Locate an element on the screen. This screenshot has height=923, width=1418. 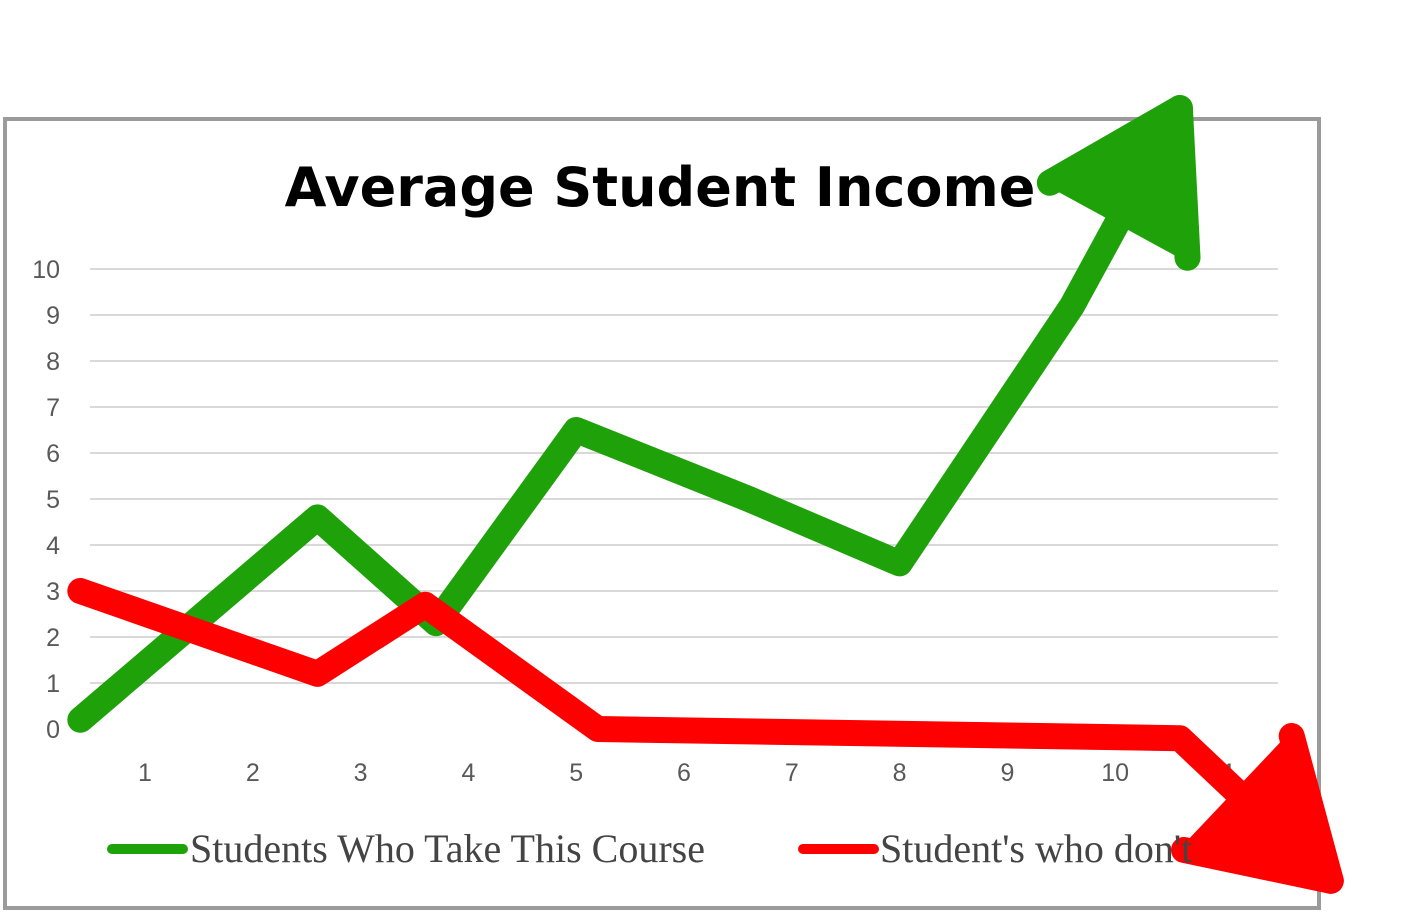
arrow-up-head is located at coordinates (1116, 183).